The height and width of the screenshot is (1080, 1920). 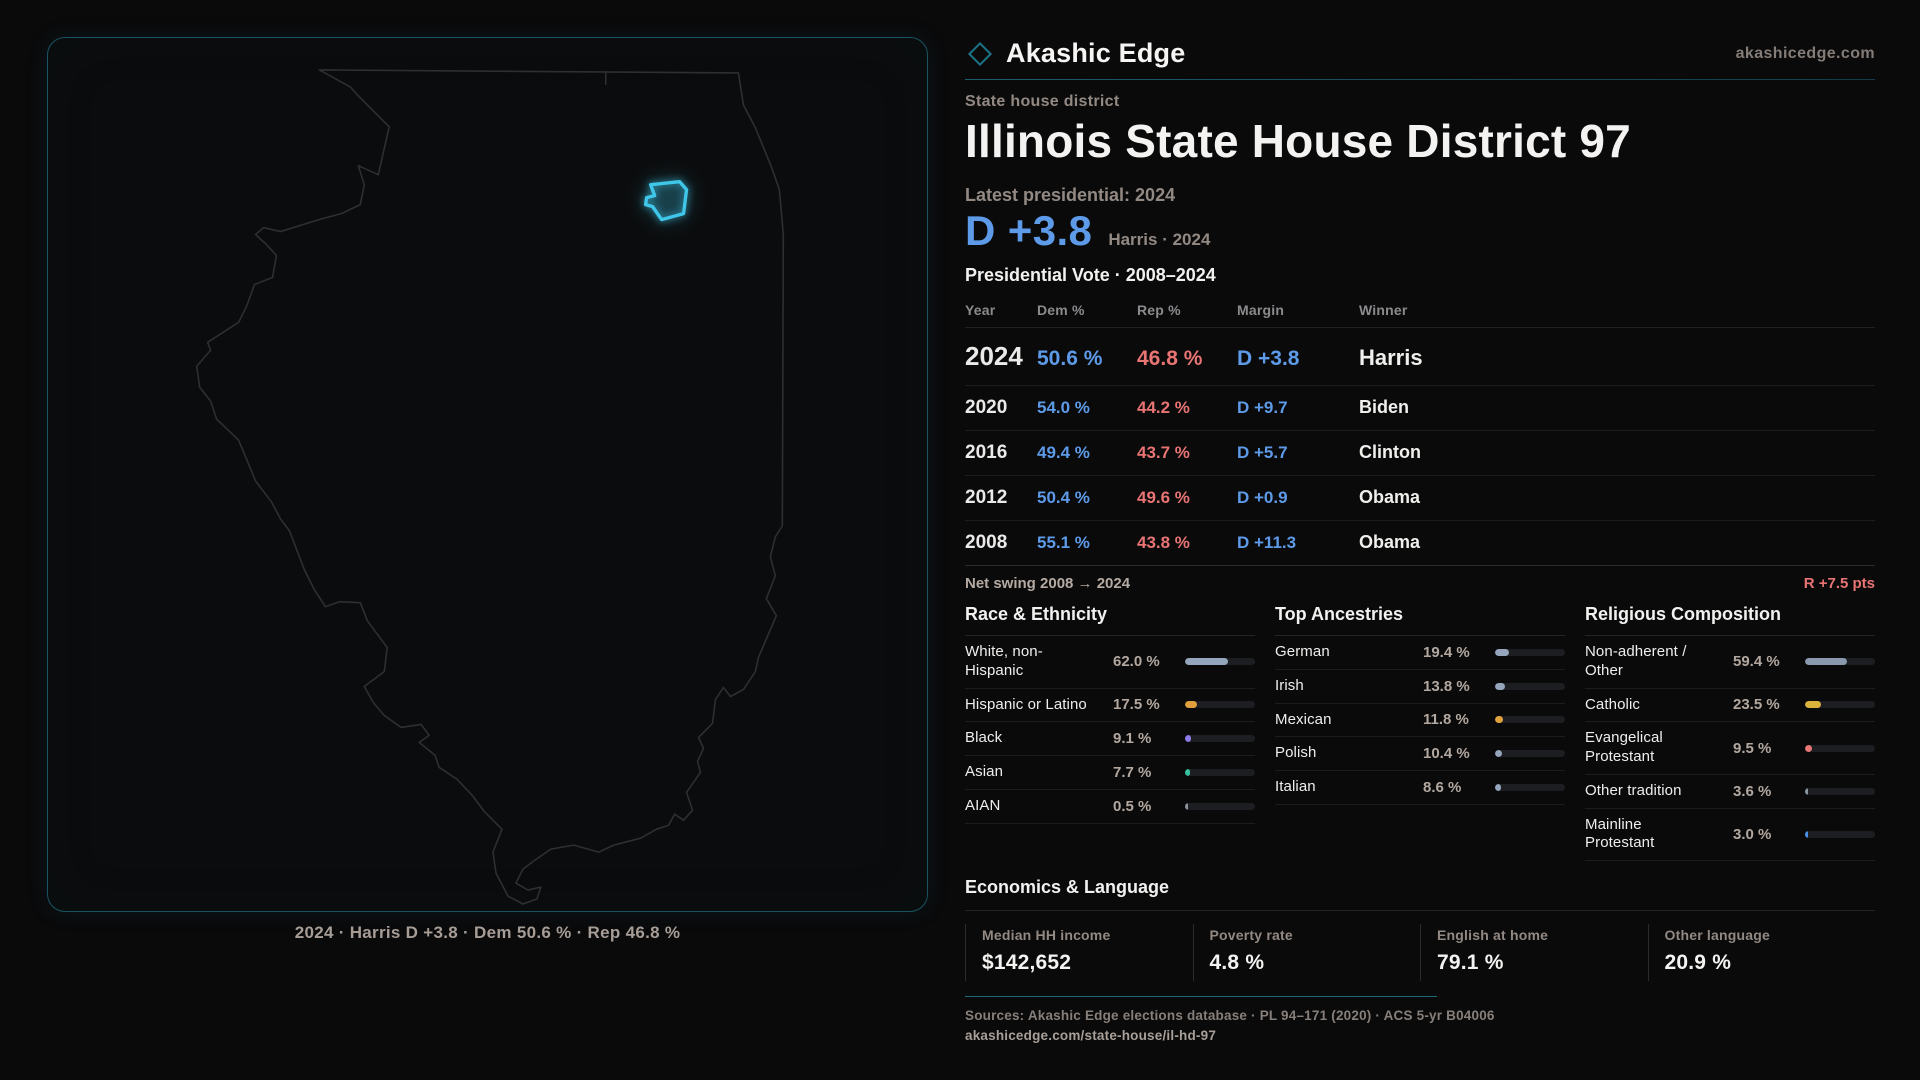 I want to click on latest-margin-detail: Harris · 2024, so click(x=1159, y=239).